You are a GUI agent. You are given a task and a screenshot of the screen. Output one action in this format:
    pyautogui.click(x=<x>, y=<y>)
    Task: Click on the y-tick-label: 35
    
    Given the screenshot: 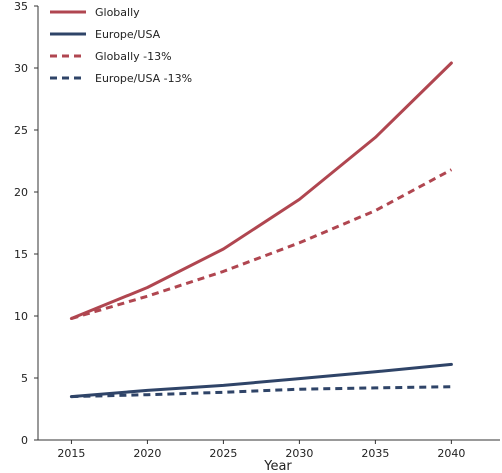 What is the action you would take?
    pyautogui.click(x=21, y=6)
    